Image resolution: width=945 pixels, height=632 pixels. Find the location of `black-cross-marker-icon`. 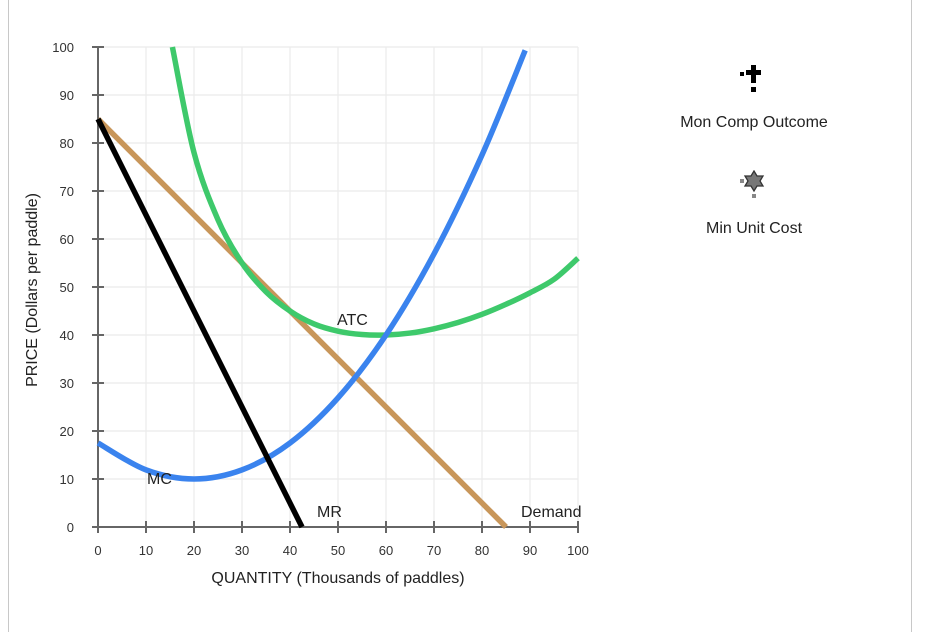

black-cross-marker-icon is located at coordinates (750, 78).